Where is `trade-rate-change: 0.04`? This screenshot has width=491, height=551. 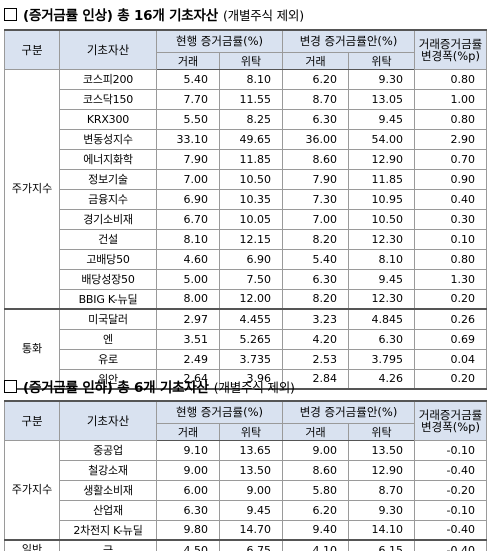
trade-rate-change: 0.04 is located at coordinates (451, 359).